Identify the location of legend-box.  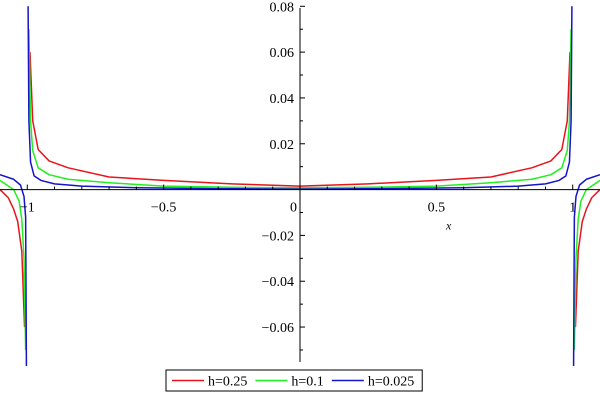
(294, 380).